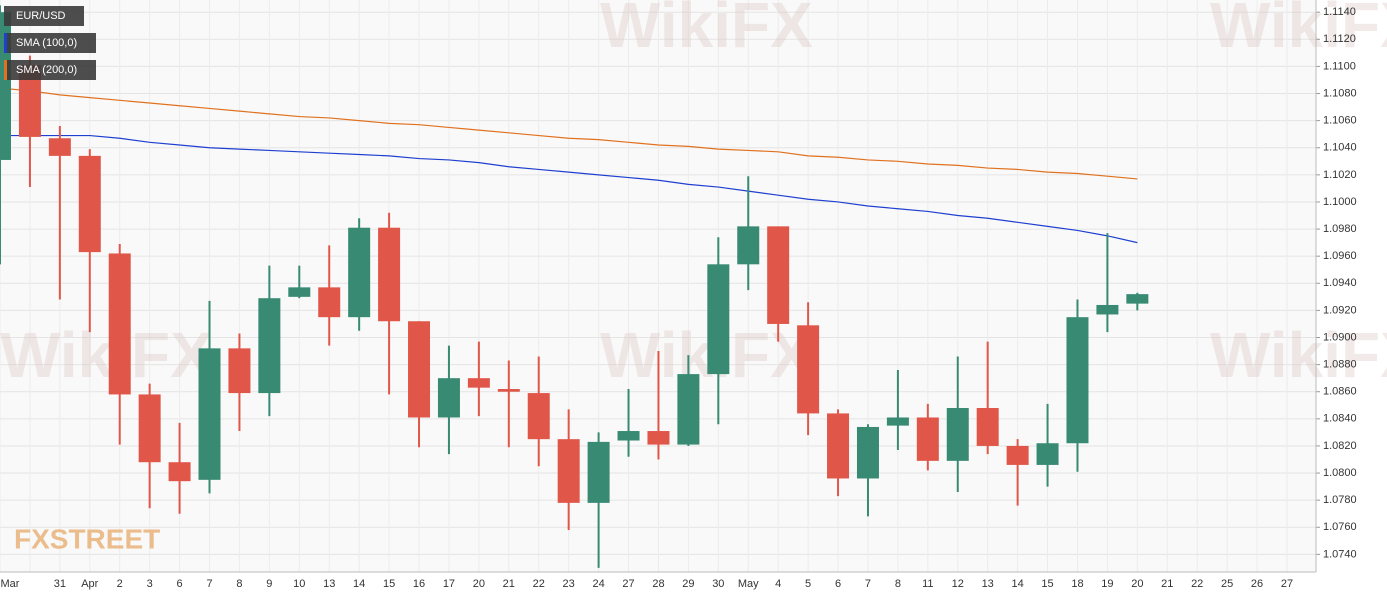 This screenshot has height=598, width=1387. I want to click on x-tick-label: 24, so click(598, 584).